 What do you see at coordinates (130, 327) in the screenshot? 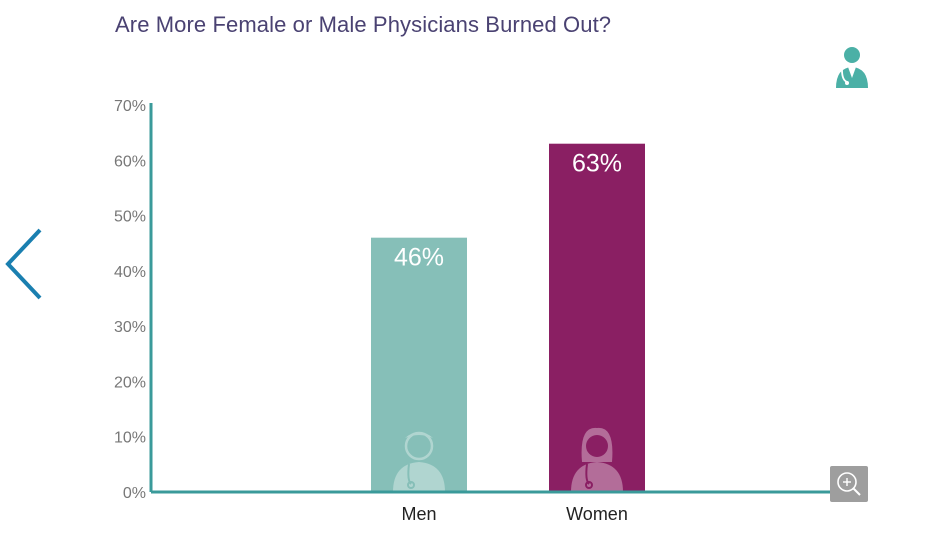
I see `y-tick-label: 30%` at bounding box center [130, 327].